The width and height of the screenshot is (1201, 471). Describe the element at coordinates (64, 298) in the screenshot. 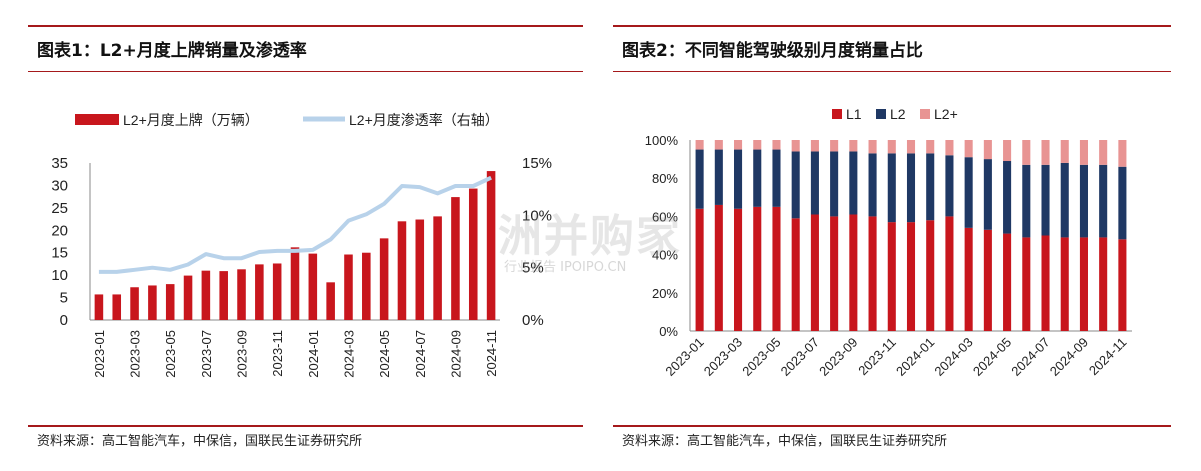

I see `y-tick-label: 5` at that location.